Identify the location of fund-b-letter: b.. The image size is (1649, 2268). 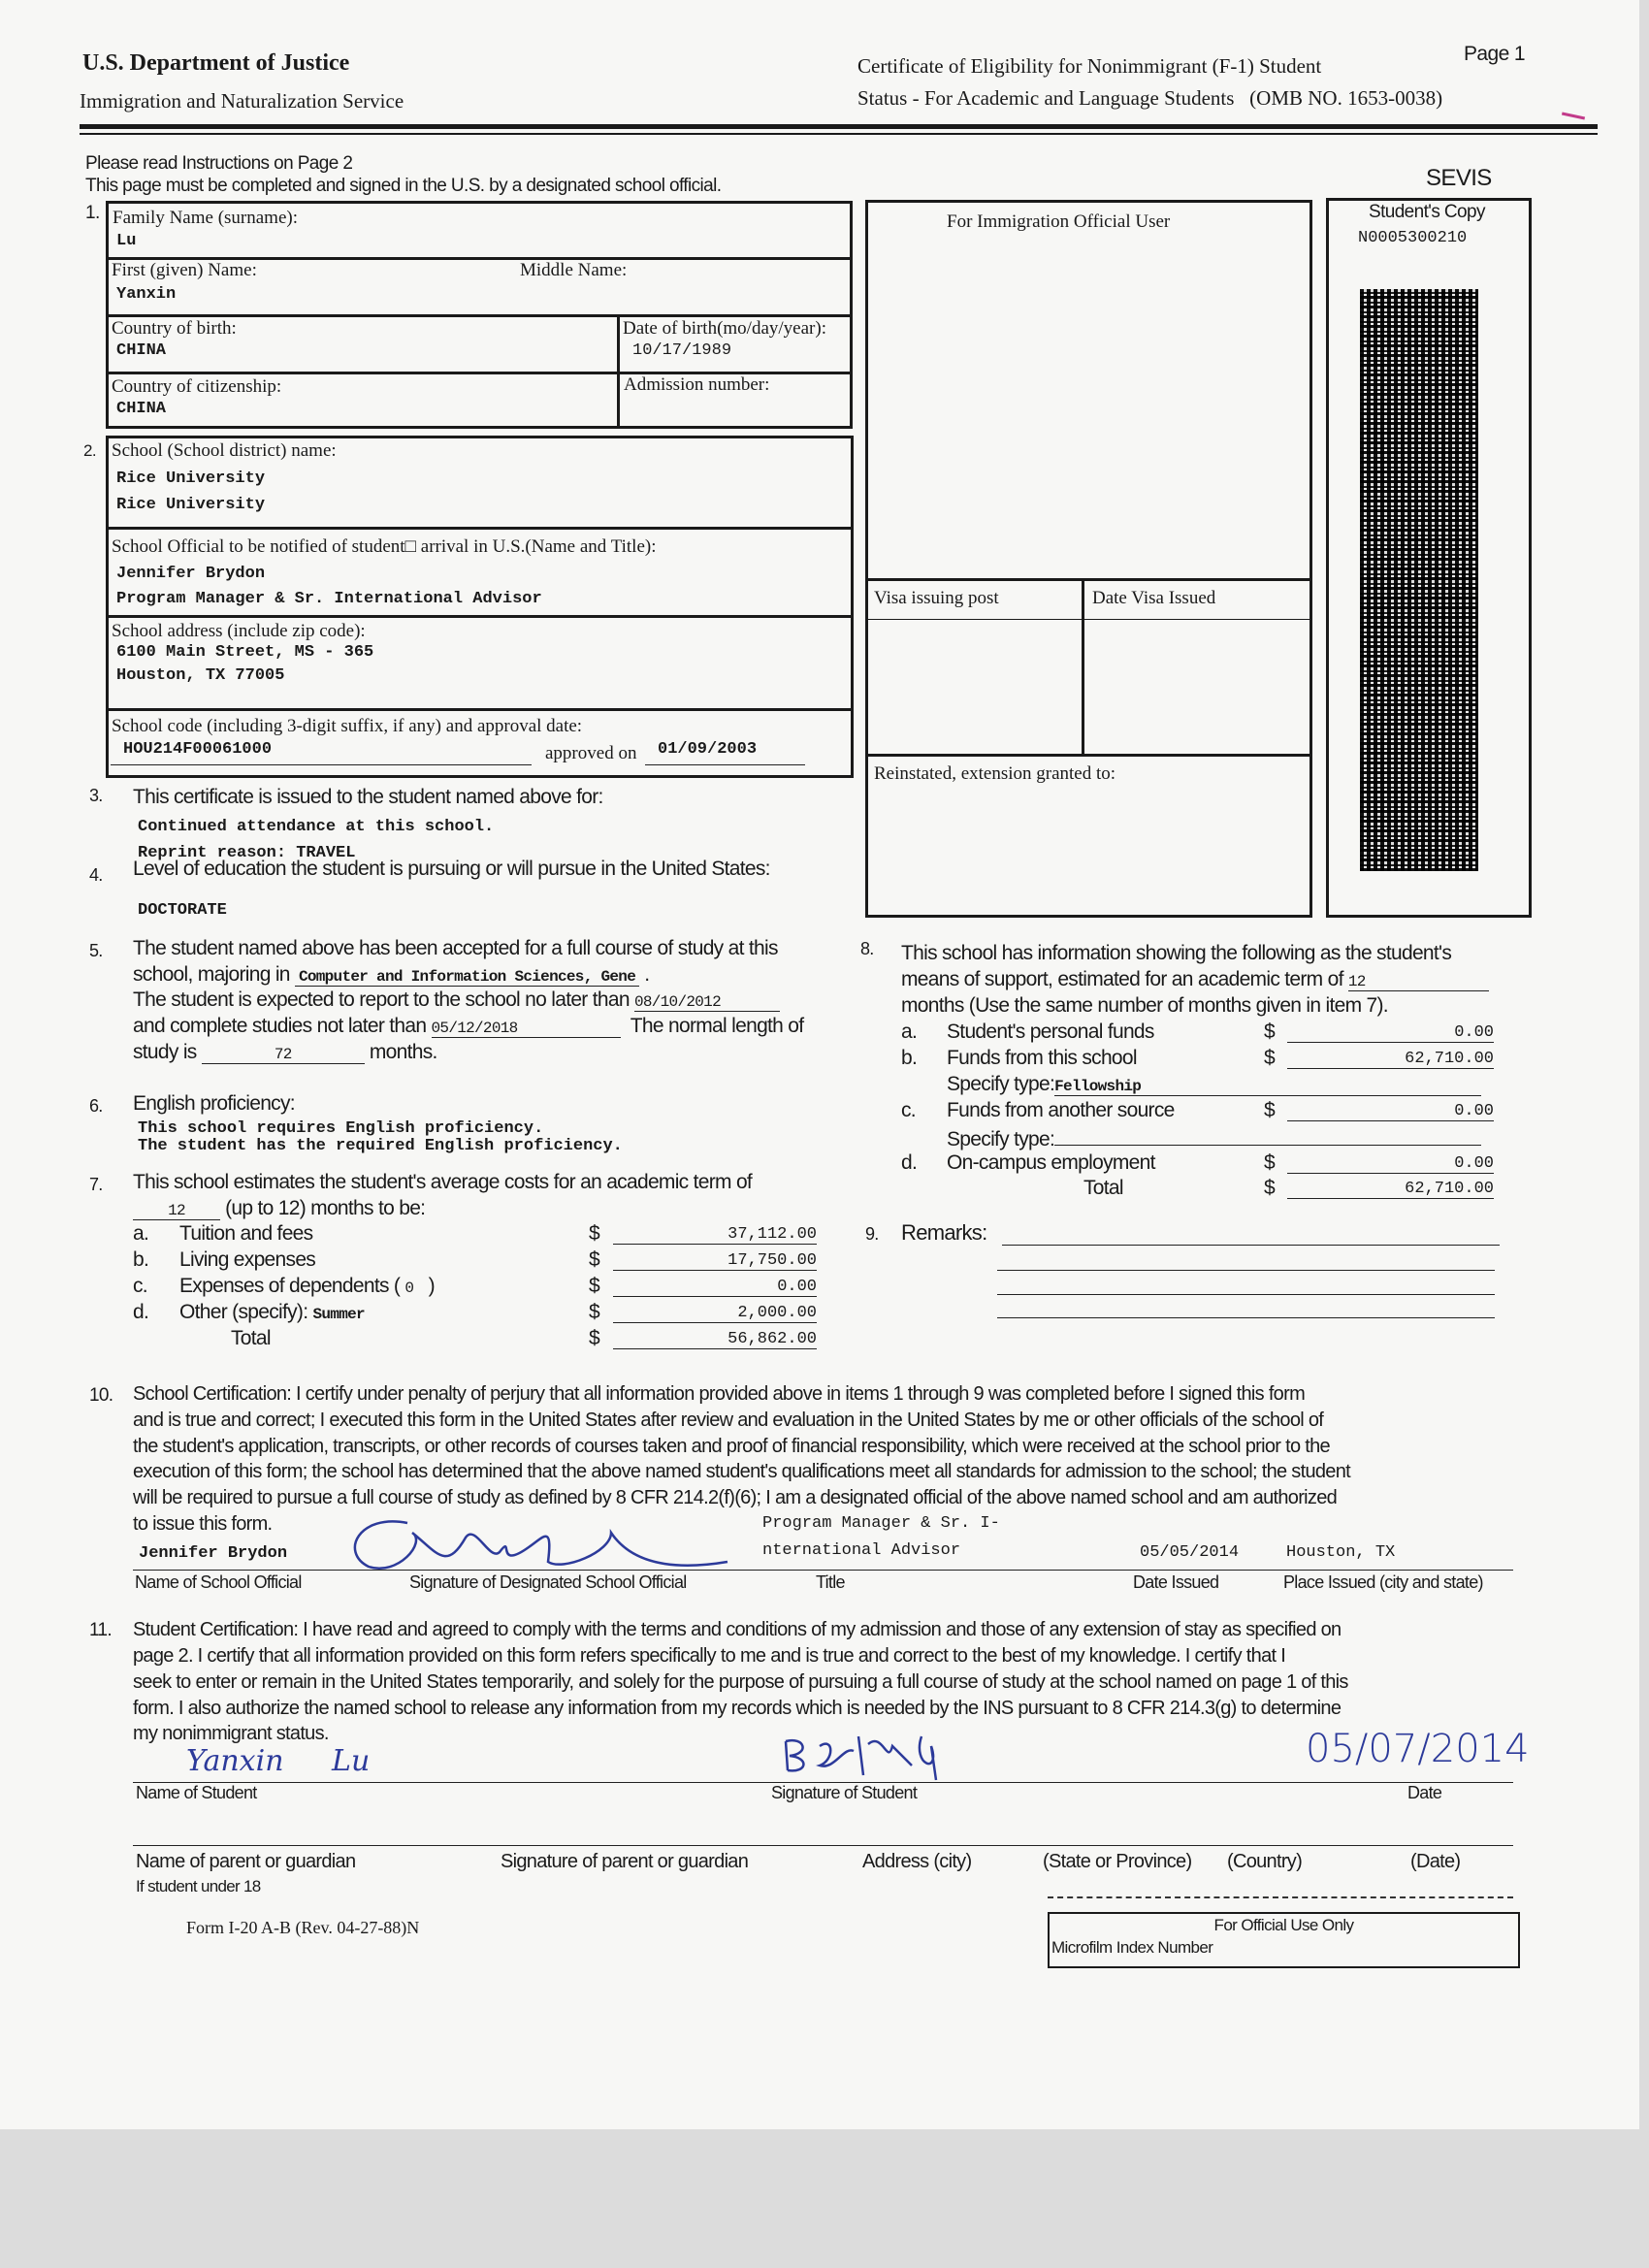
(909, 1058).